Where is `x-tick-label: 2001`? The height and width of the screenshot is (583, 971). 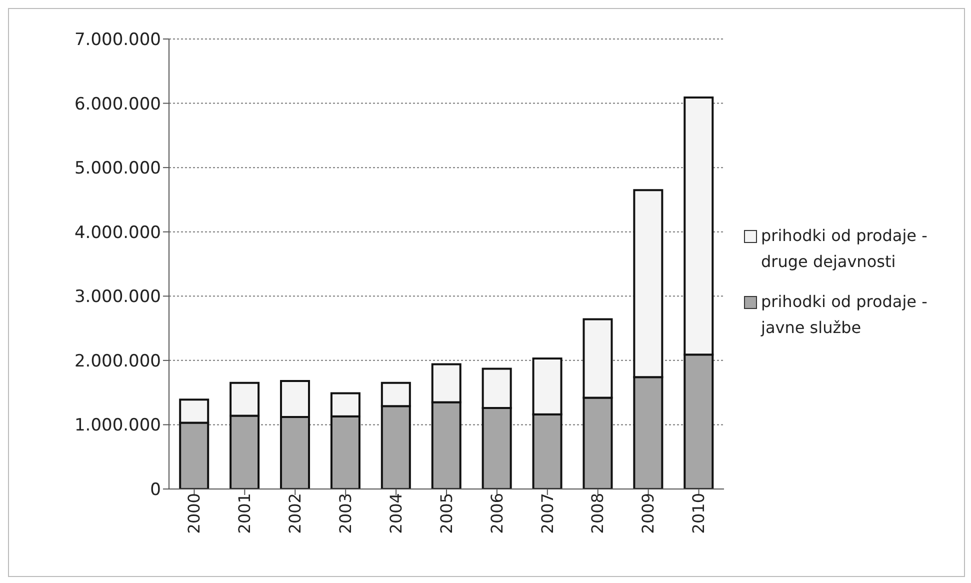
x-tick-label: 2001 is located at coordinates (244, 513).